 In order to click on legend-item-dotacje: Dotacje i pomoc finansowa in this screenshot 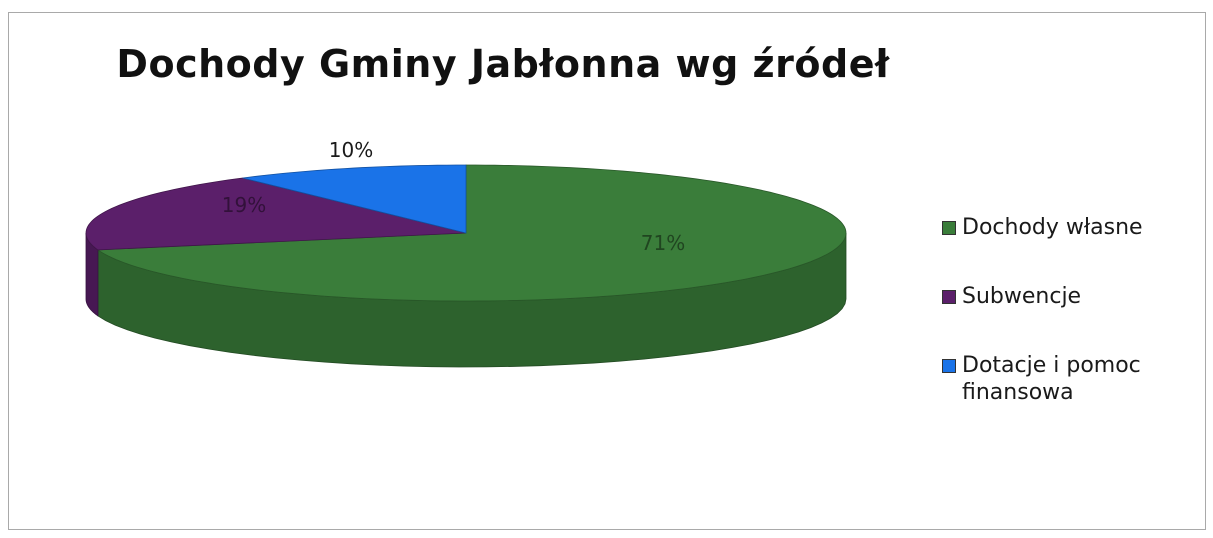, I will do `click(1072, 379)`.